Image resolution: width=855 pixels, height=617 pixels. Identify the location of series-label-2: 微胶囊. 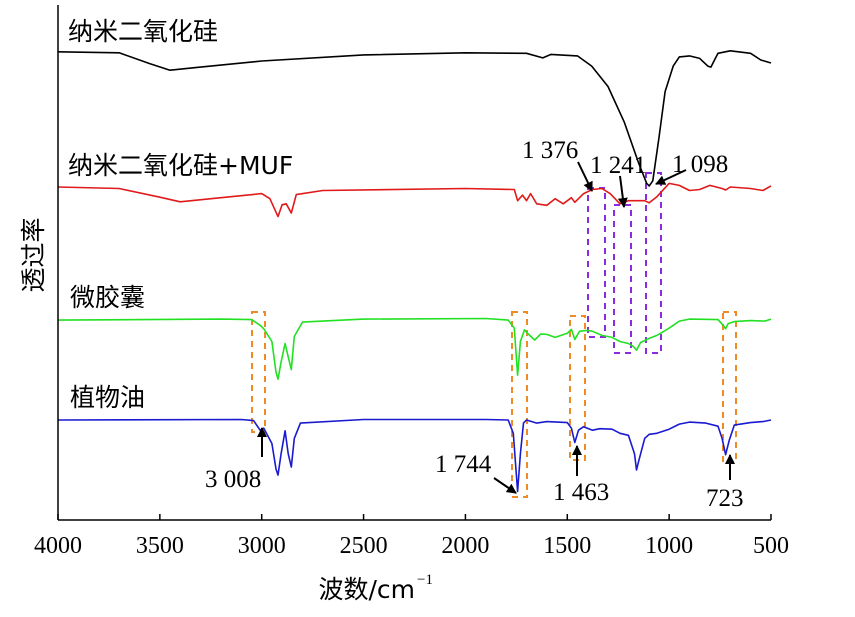
(107, 297).